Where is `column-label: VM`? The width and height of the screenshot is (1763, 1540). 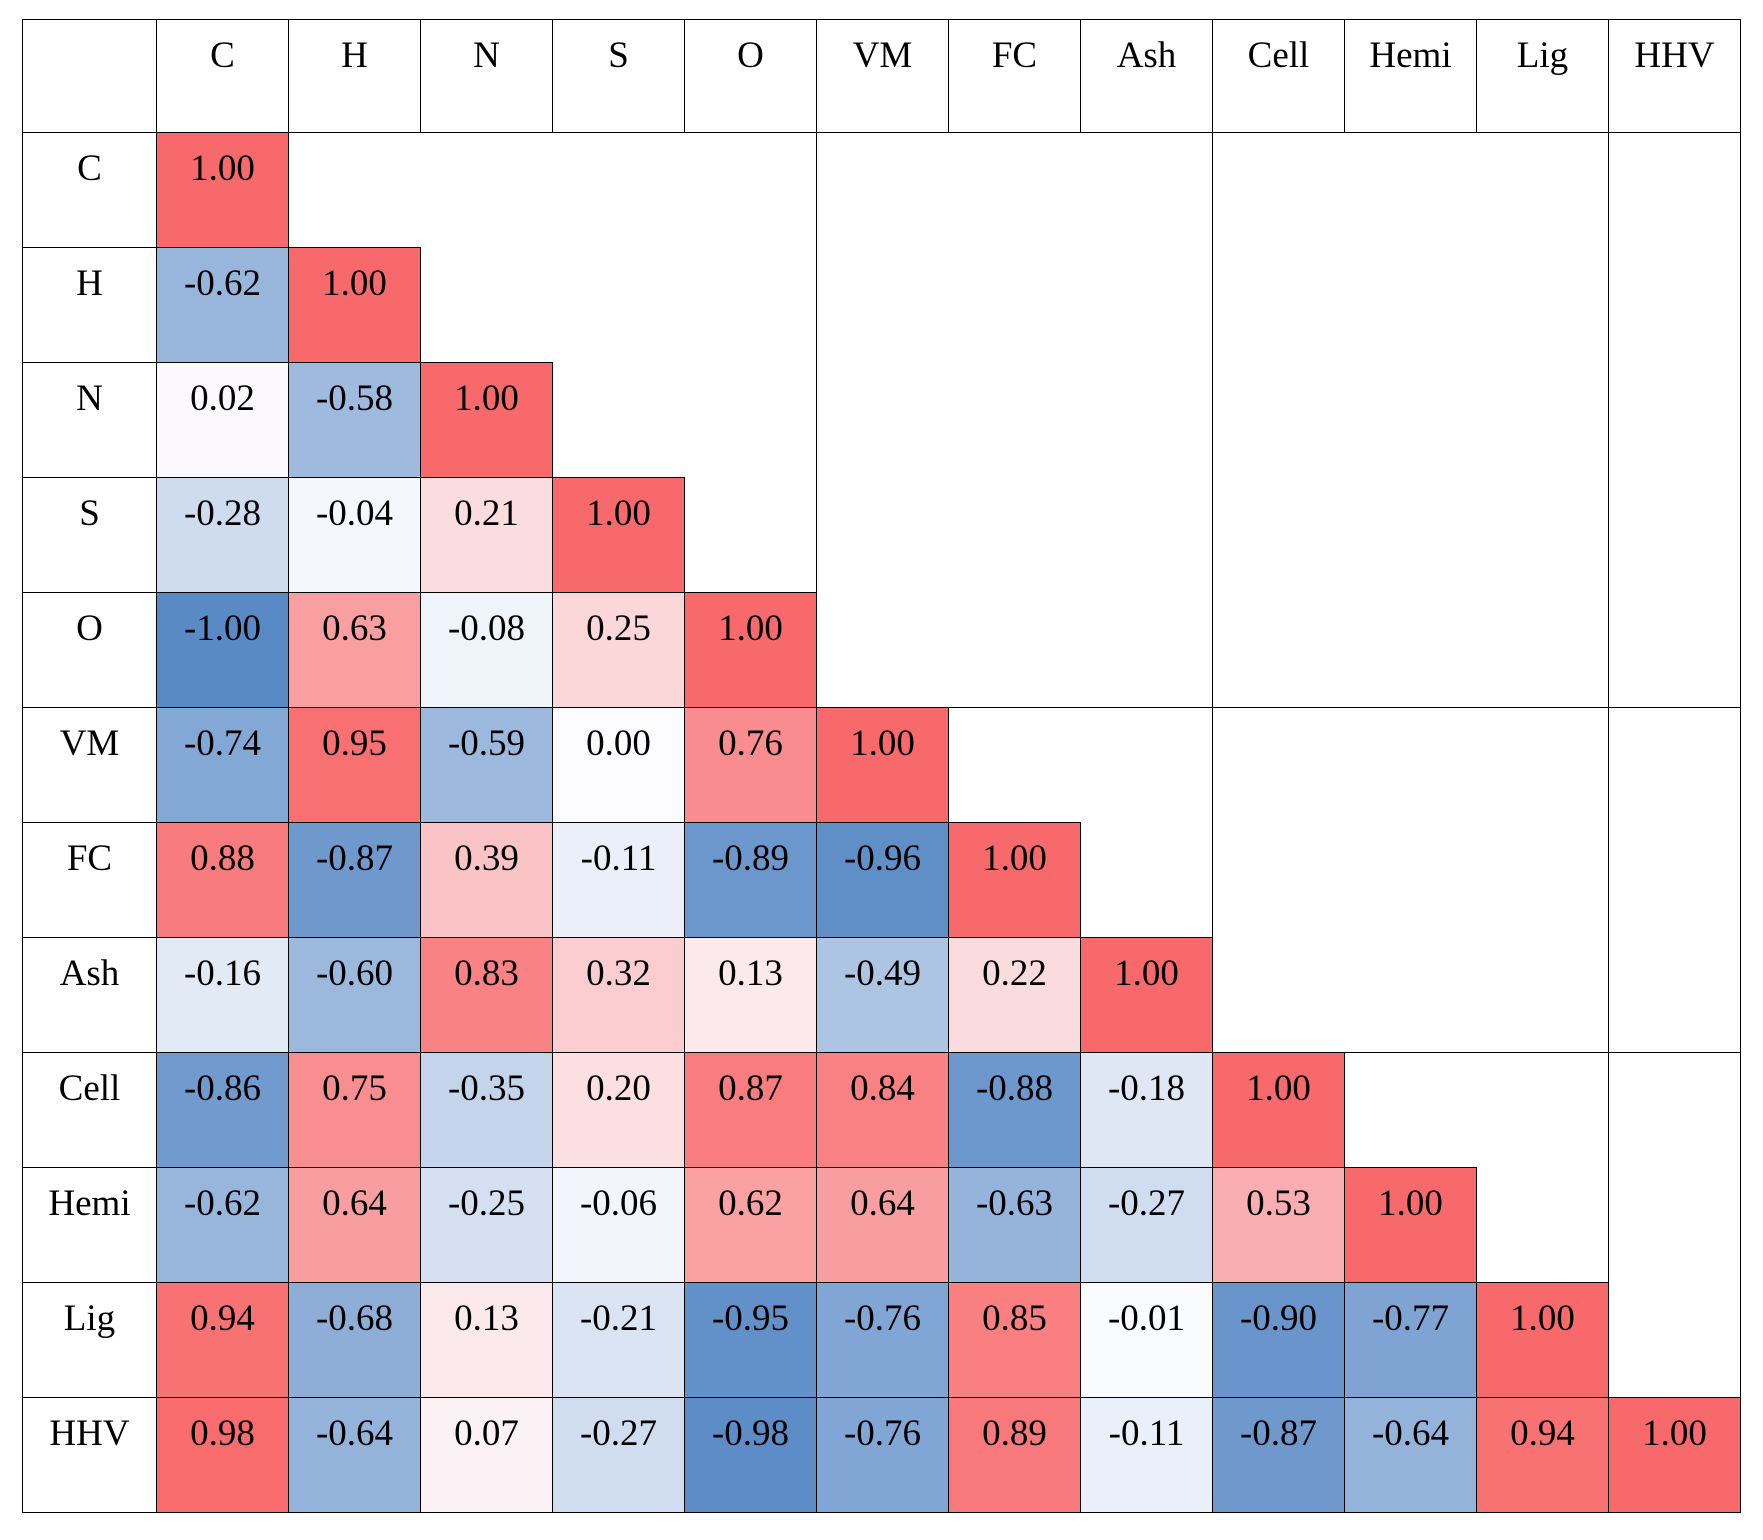 column-label: VM is located at coordinates (882, 55).